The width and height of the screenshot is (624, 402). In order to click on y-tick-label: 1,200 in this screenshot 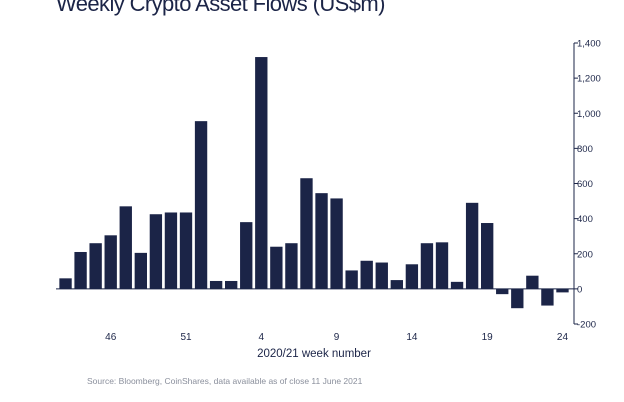, I will do `click(589, 79)`.